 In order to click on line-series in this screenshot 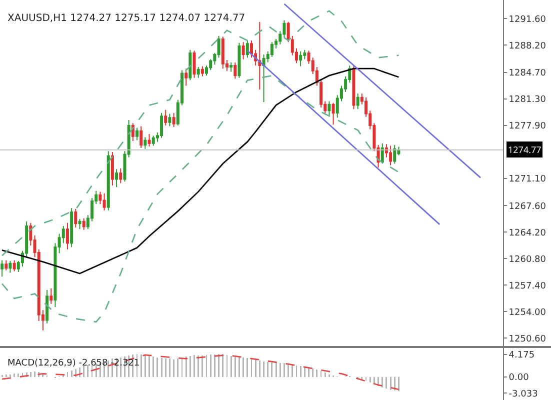, I will do `click(200, 372)`.